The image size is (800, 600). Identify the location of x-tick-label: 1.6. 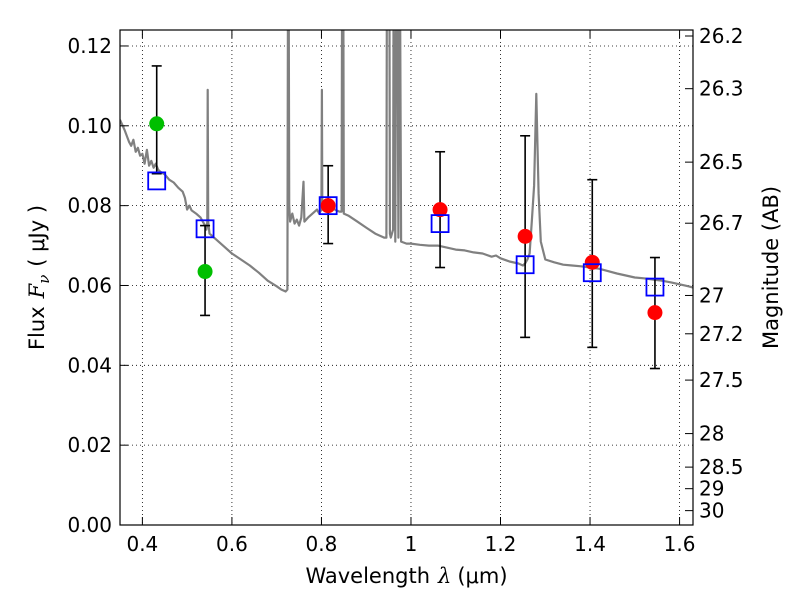
(680, 544).